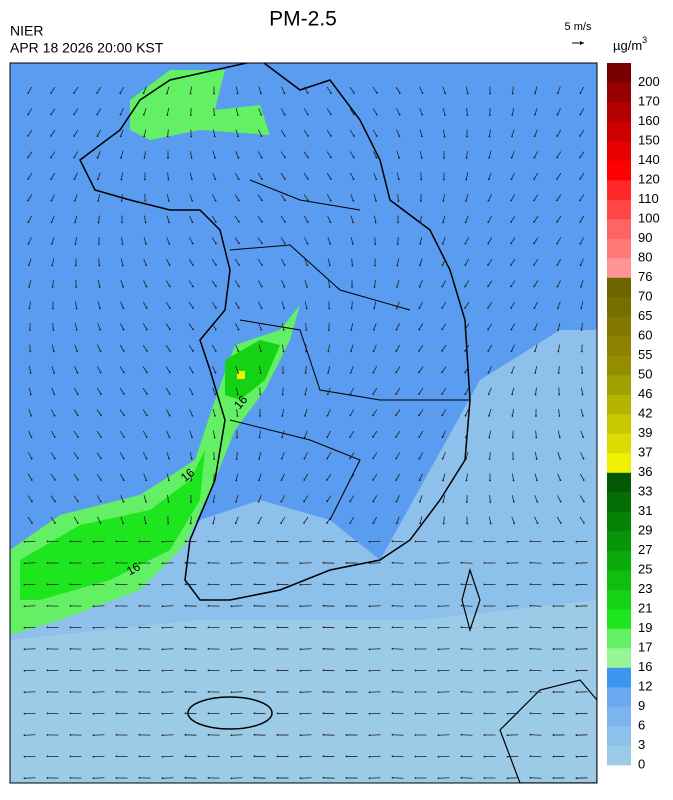 The width and height of the screenshot is (673, 800). Describe the element at coordinates (645, 646) in the screenshot. I see `colorbar-tick-label: 17` at that location.